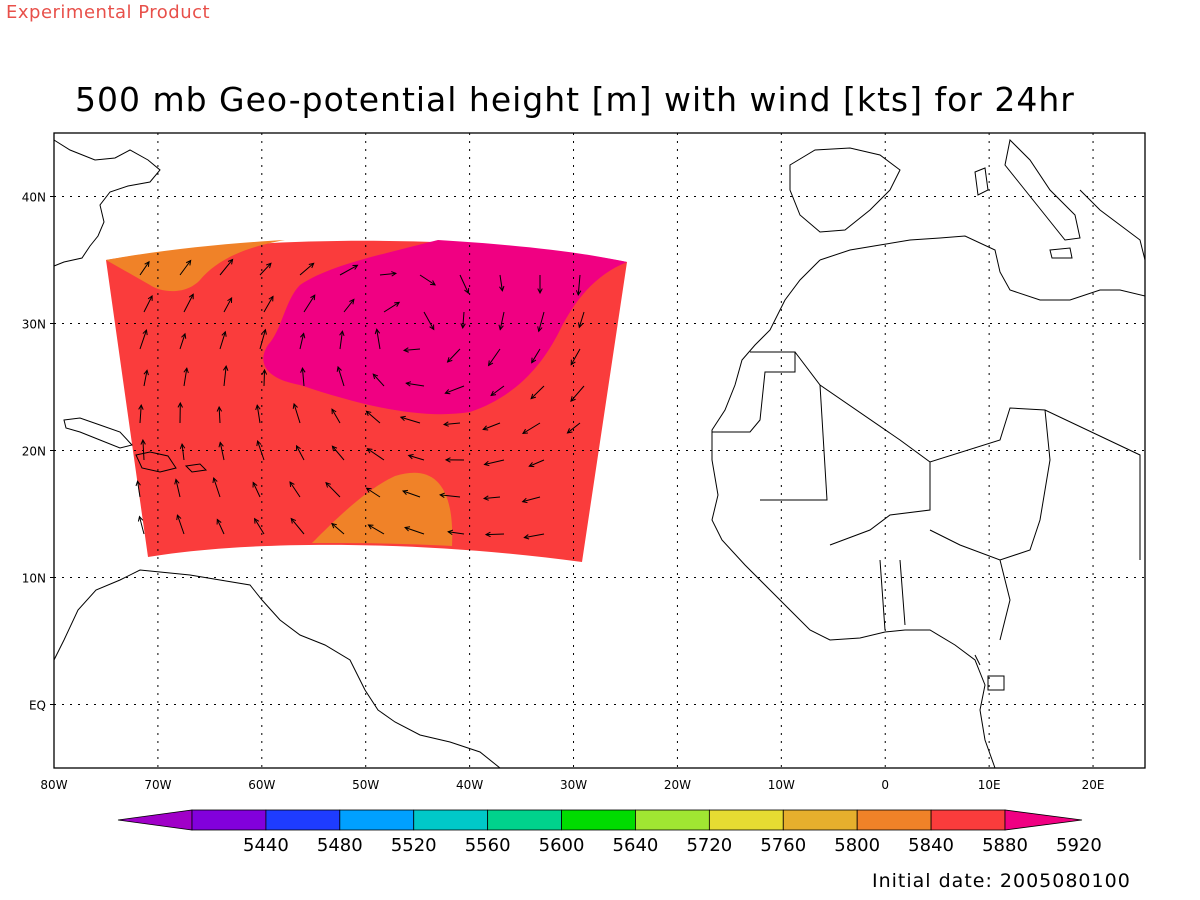  I want to click on africa-west-coast, so click(853, 514).